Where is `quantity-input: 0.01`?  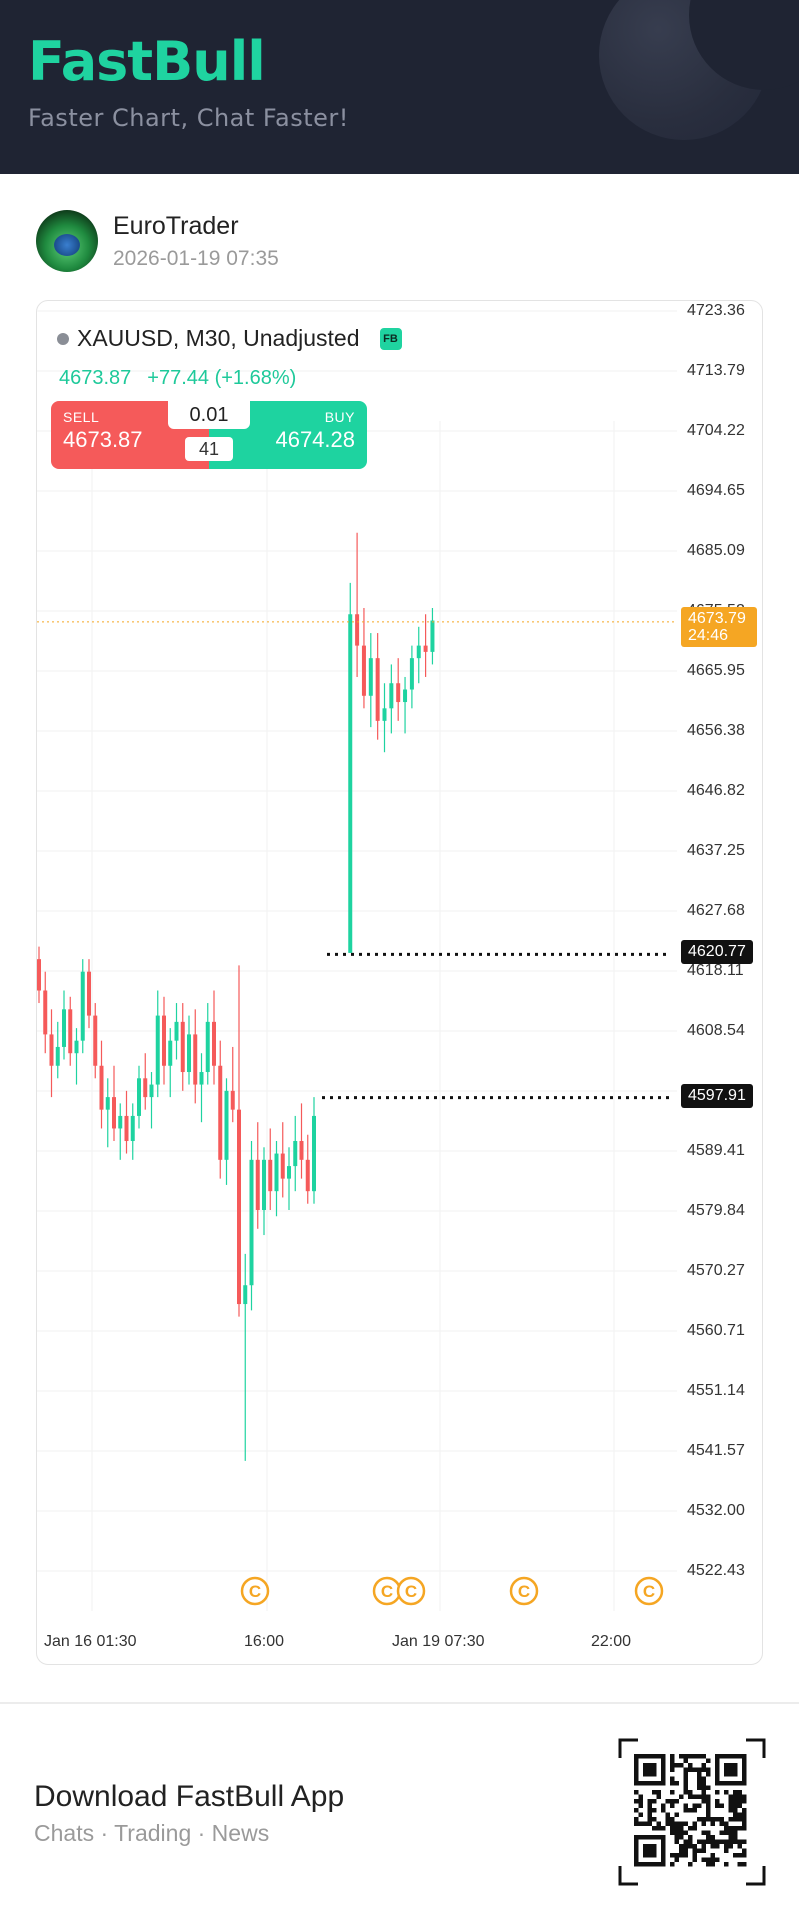 quantity-input: 0.01 is located at coordinates (209, 415).